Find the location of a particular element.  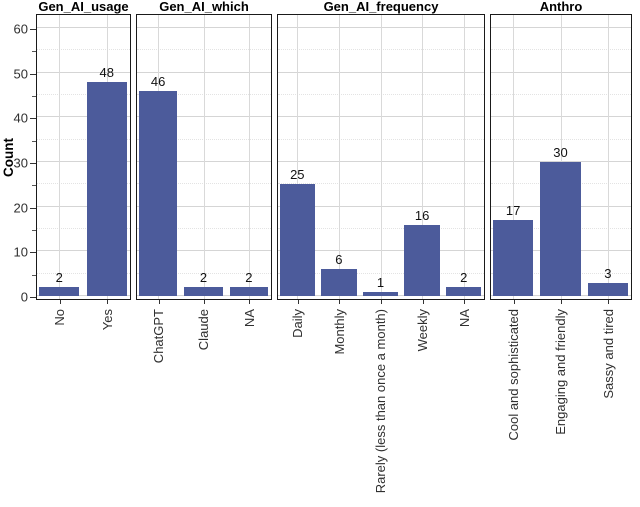

bar-value-label: 25 is located at coordinates (297, 175).